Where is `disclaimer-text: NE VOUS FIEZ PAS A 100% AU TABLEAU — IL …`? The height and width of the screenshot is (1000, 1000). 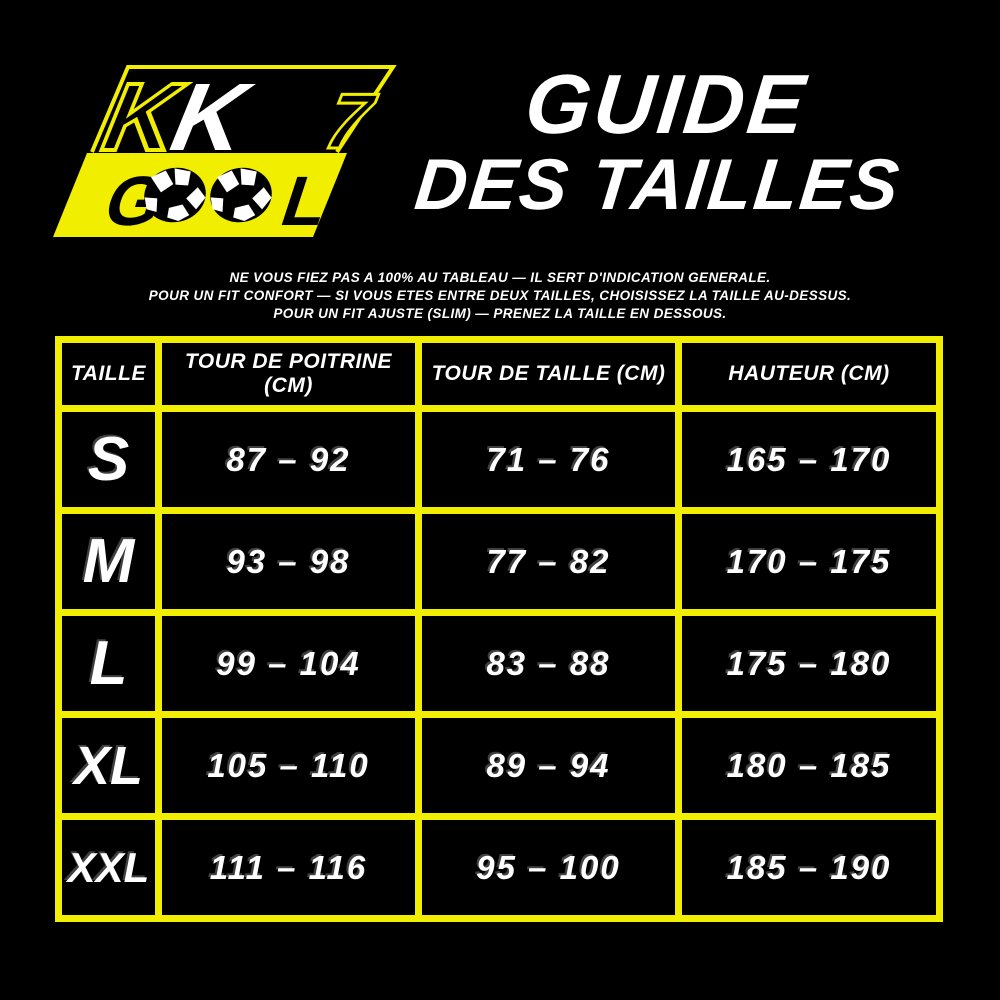 disclaimer-text: NE VOUS FIEZ PAS A 100% AU TABLEAU — IL … is located at coordinates (500, 296).